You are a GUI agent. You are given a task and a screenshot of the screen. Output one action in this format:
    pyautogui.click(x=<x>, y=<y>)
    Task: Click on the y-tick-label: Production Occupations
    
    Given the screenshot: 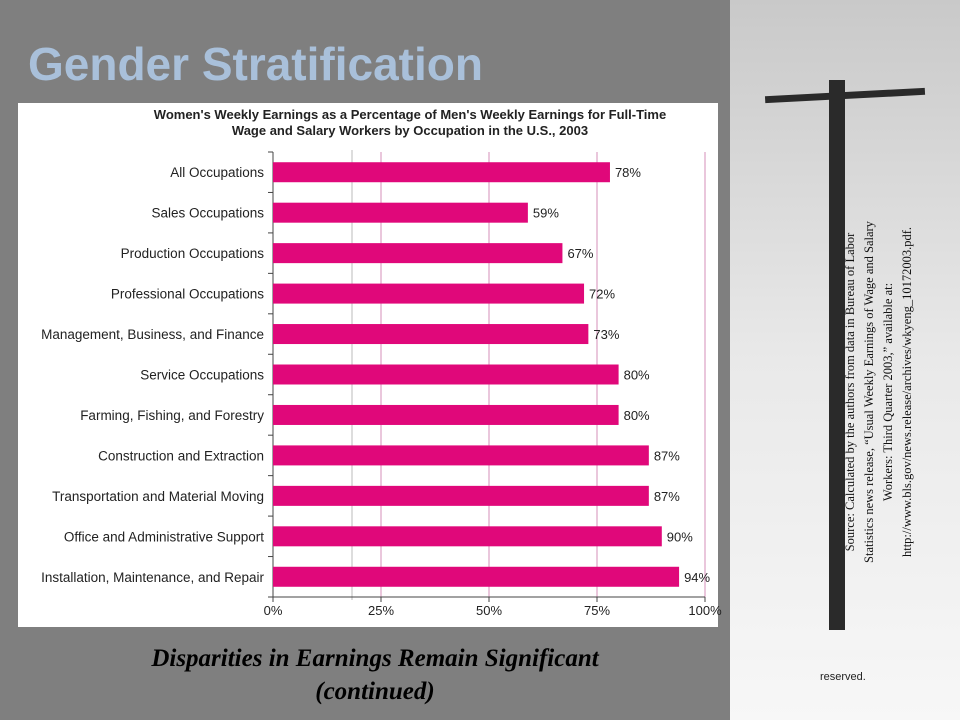 What is the action you would take?
    pyautogui.click(x=193, y=253)
    